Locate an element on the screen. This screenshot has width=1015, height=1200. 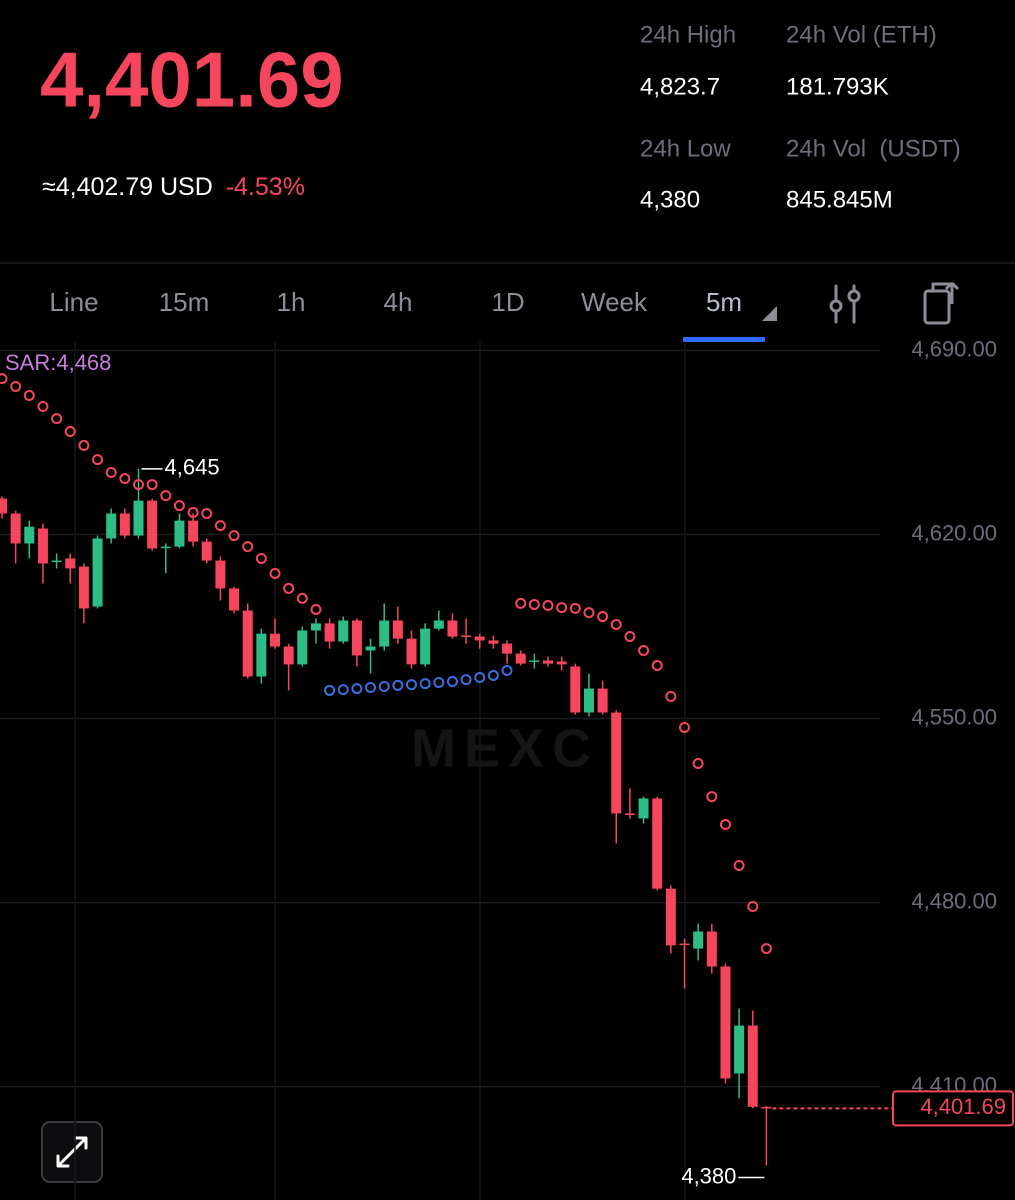
stat-label: 24h Vol (ETH) is located at coordinates (861, 34).